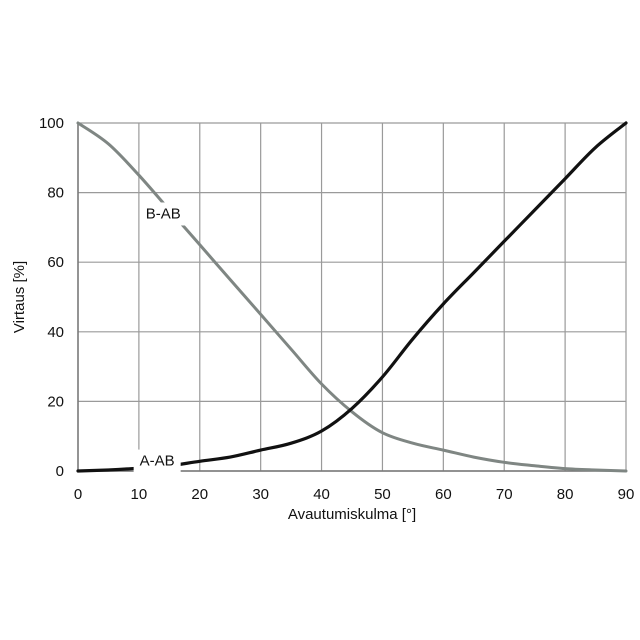  What do you see at coordinates (55, 193) in the screenshot?
I see `y-tick-label: 80` at bounding box center [55, 193].